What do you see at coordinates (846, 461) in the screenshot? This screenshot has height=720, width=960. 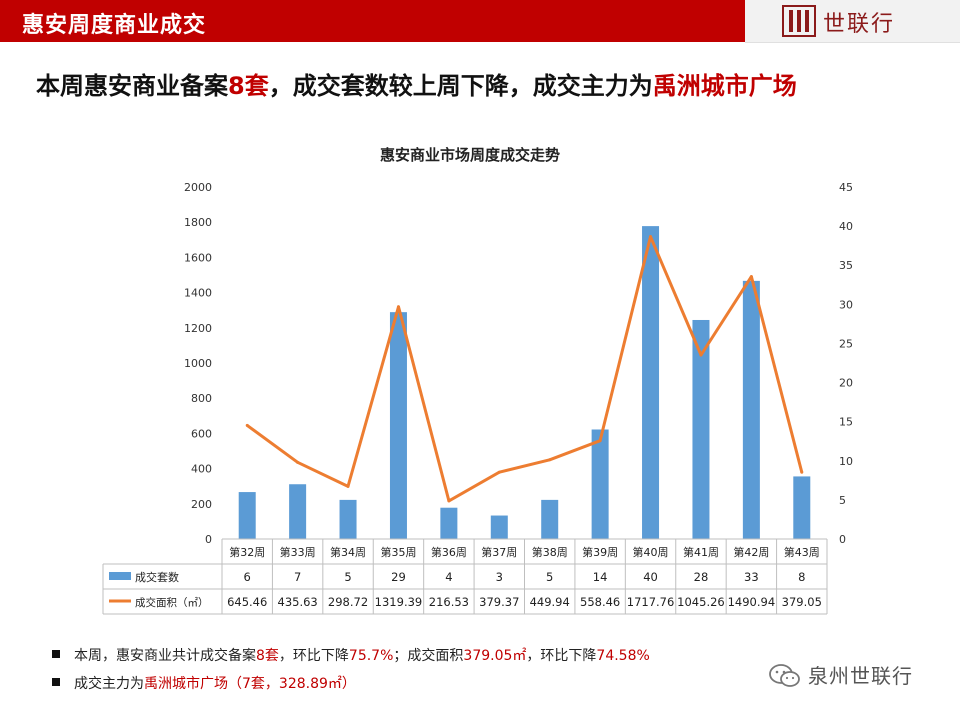 I see `right-axis-tick-label: 10` at bounding box center [846, 461].